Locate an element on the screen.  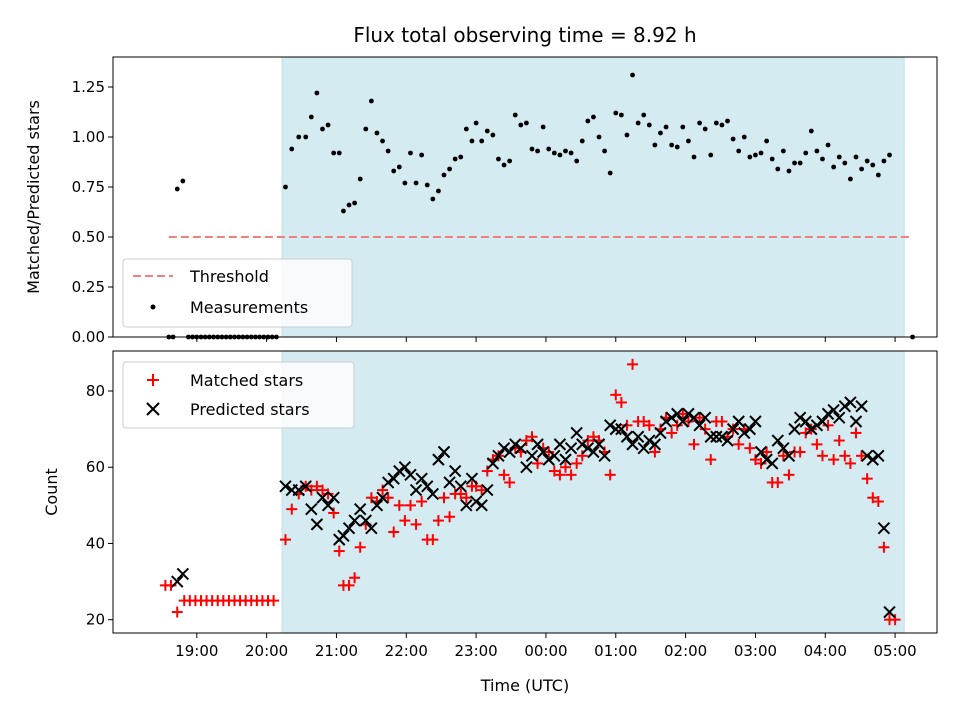
legend-measurements-swatch is located at coordinates (153, 307).